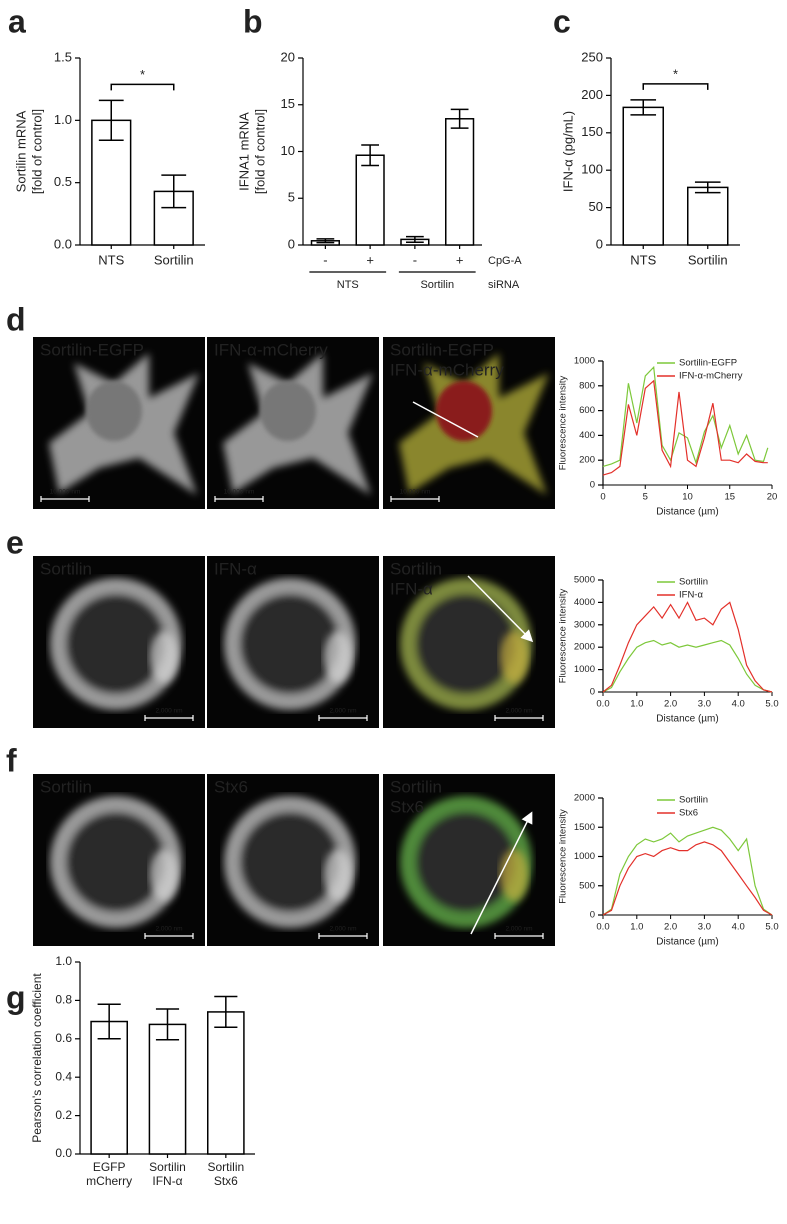 The image size is (787, 1224). I want to click on y-tick-label: 200, so click(587, 460).